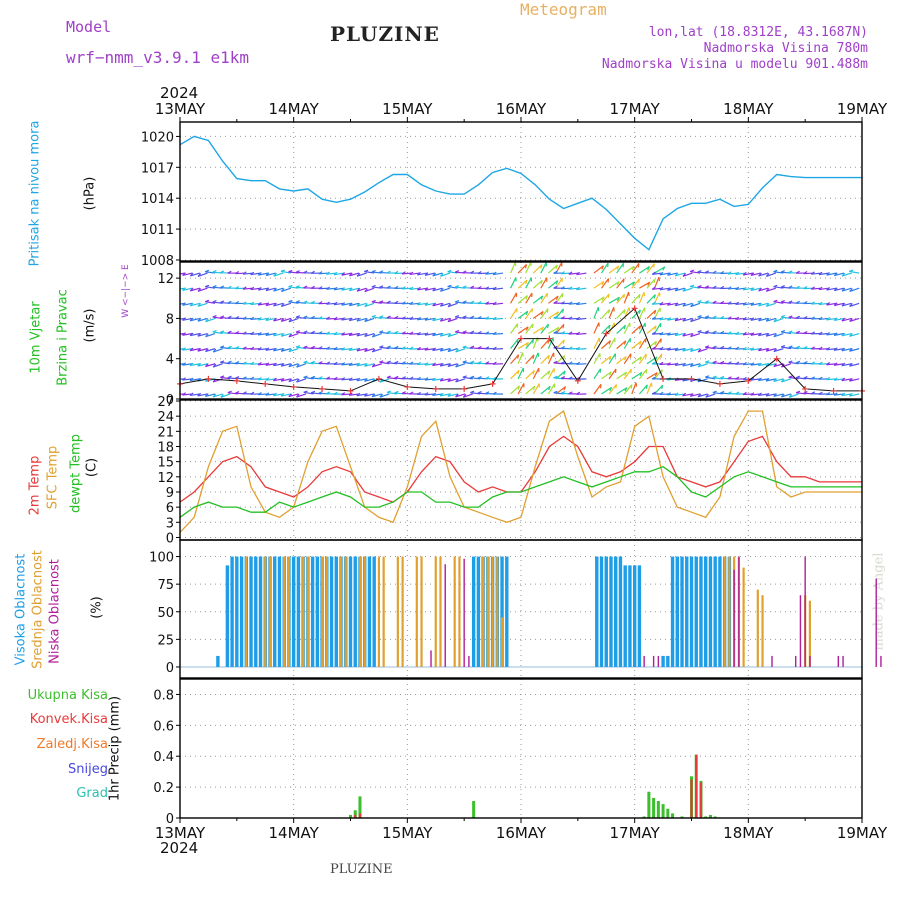  Describe the element at coordinates (521, 109) in the screenshot. I see `date-label-top: 16MAY` at that location.